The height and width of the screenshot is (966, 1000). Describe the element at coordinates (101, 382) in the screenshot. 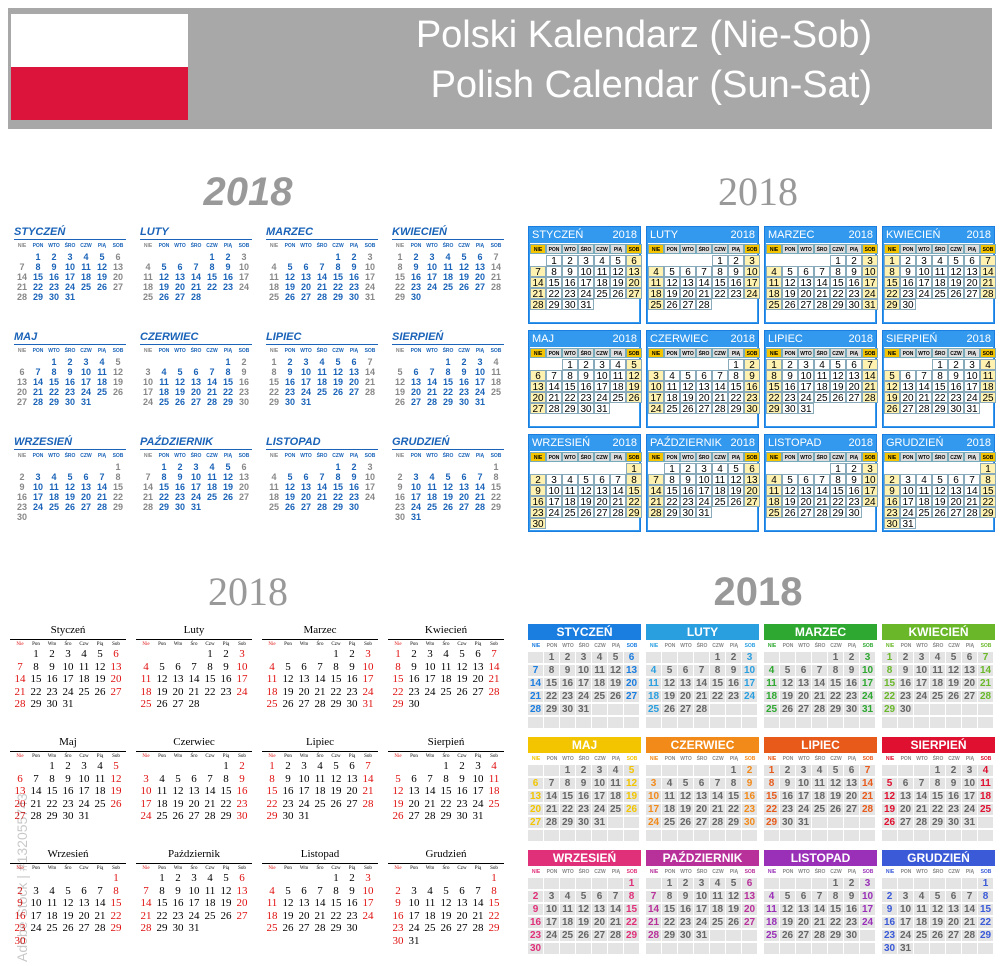

I see `day-cell: 18` at that location.